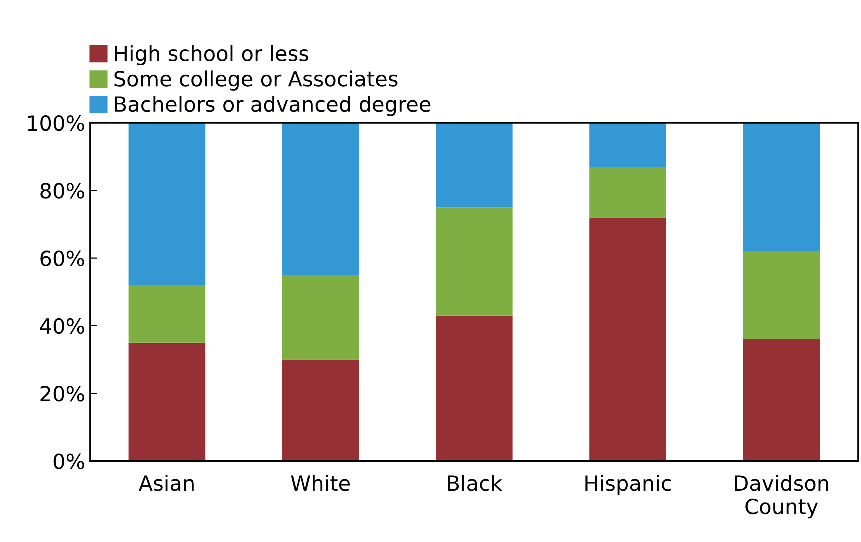 Image resolution: width=861 pixels, height=542 pixels. Describe the element at coordinates (62, 394) in the screenshot. I see `y-tick-label: 20%` at that location.